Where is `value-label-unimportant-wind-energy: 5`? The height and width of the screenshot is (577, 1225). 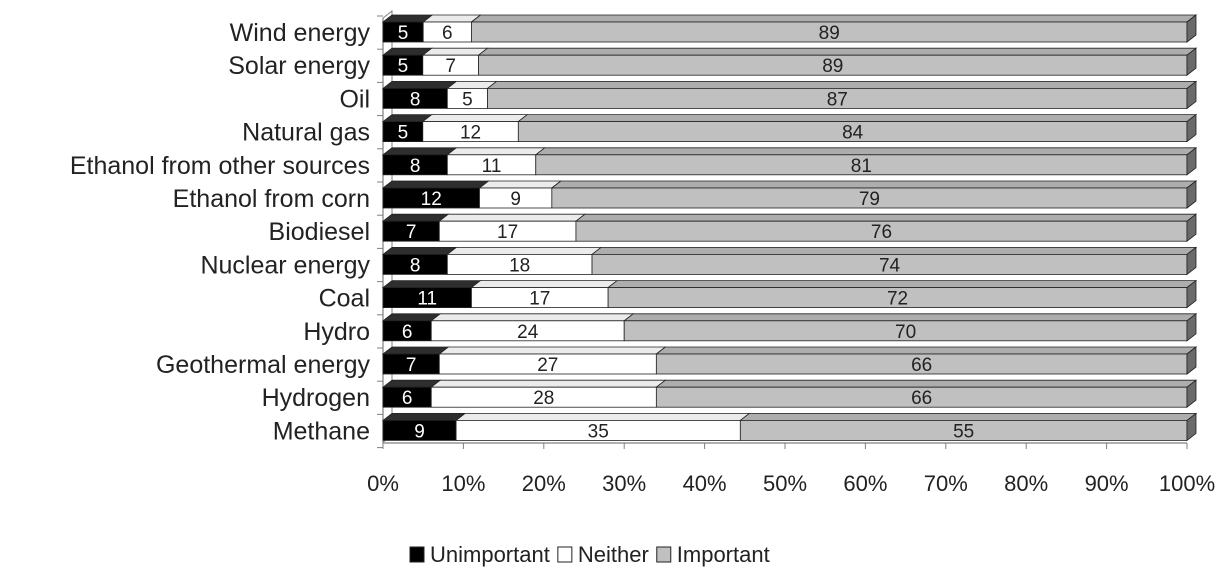 value-label-unimportant-wind-energy: 5 is located at coordinates (403, 33).